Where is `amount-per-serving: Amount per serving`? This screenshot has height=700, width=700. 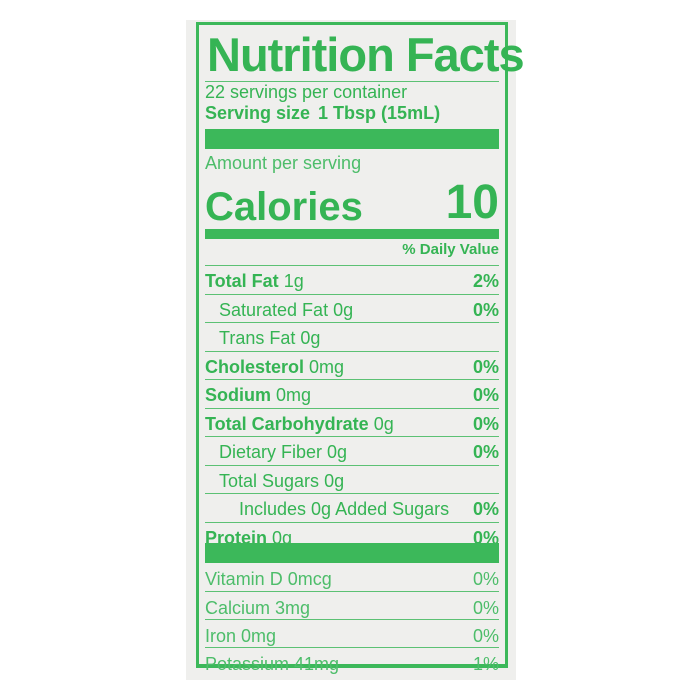 amount-per-serving: Amount per serving is located at coordinates (283, 163).